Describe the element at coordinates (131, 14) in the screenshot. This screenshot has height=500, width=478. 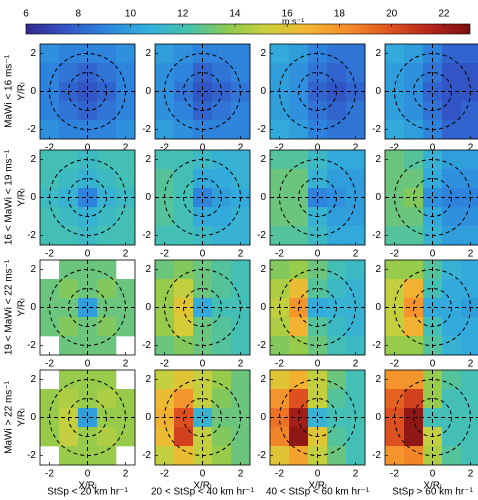
I see `colorbar-tick-label: 10` at that location.